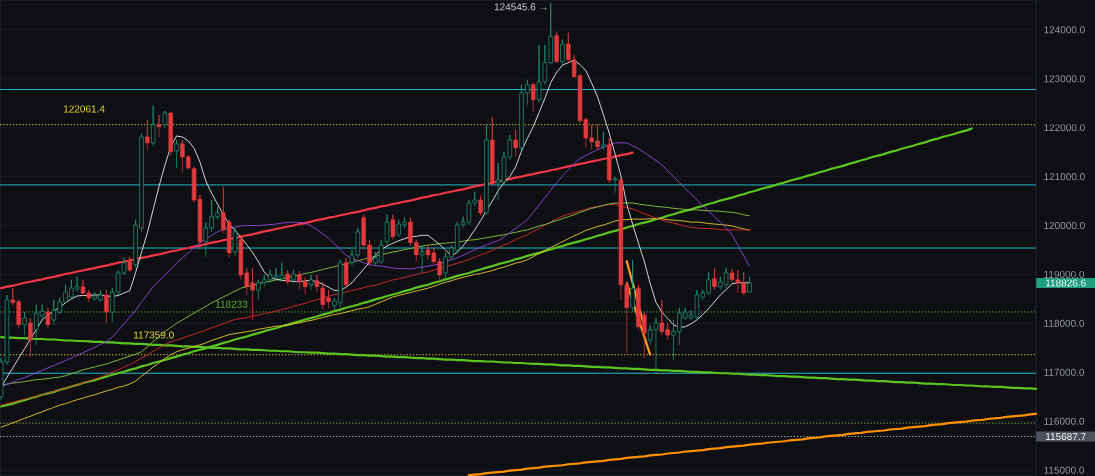  Describe the element at coordinates (1064, 177) in the screenshot. I see `y-tick-label: 121000.0` at that location.